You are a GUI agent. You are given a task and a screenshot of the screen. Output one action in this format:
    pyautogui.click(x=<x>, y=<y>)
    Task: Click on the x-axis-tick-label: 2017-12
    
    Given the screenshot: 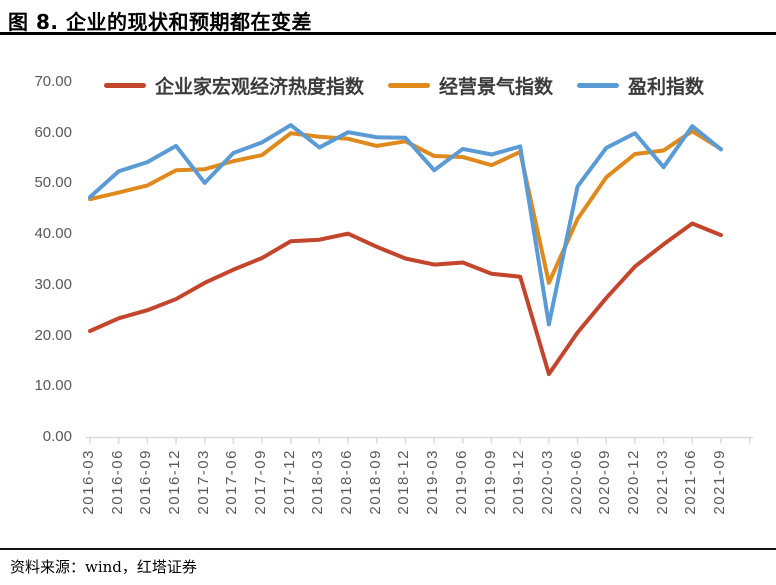 What is the action you would take?
    pyautogui.click(x=289, y=482)
    